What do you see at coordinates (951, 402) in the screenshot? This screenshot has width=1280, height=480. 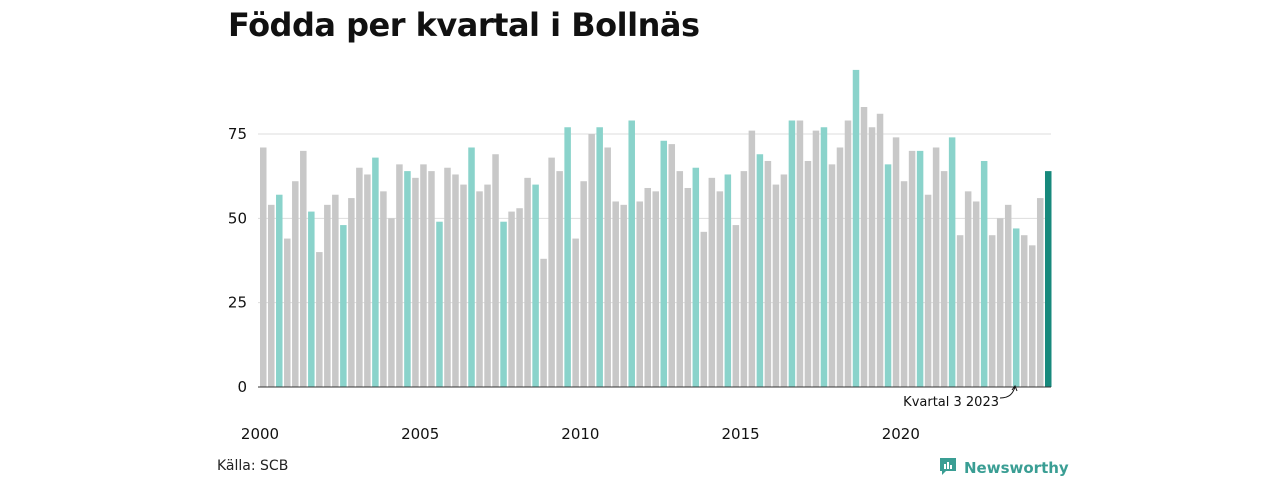 I see `annotation-label: Kvartal 3 2023` at bounding box center [951, 402].